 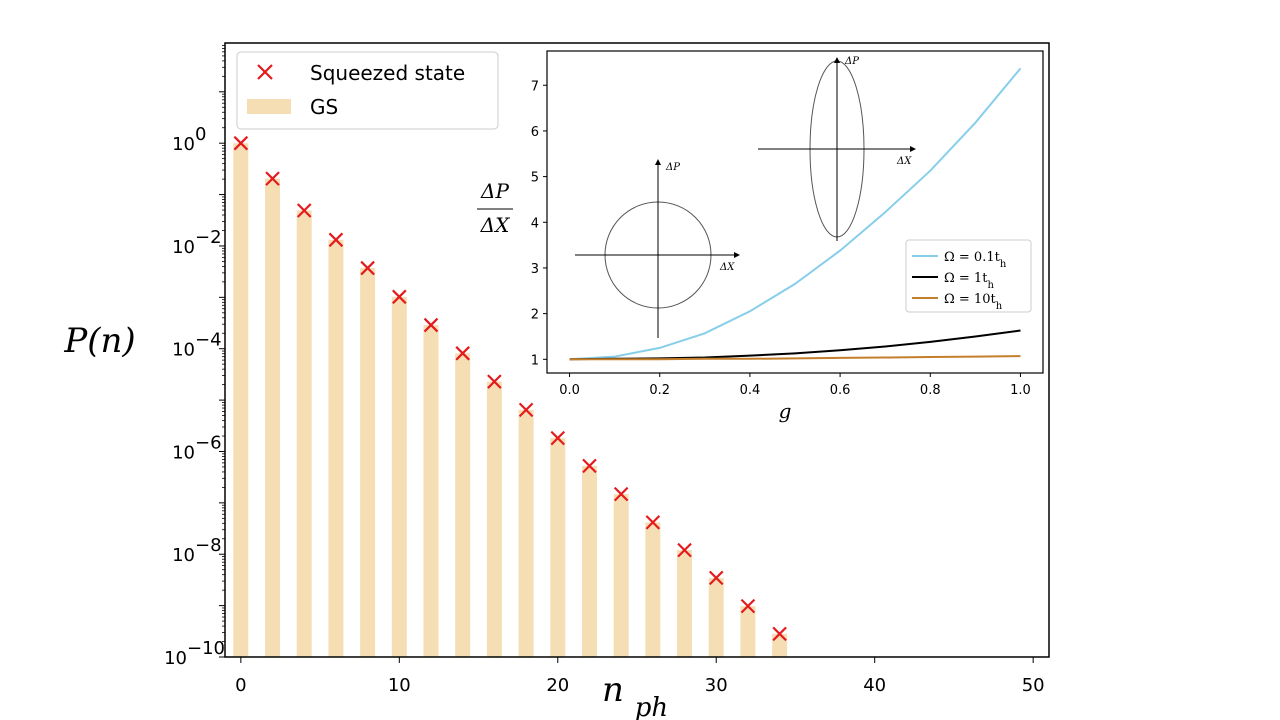 I want to click on x-tick-label: 10, so click(x=399, y=685).